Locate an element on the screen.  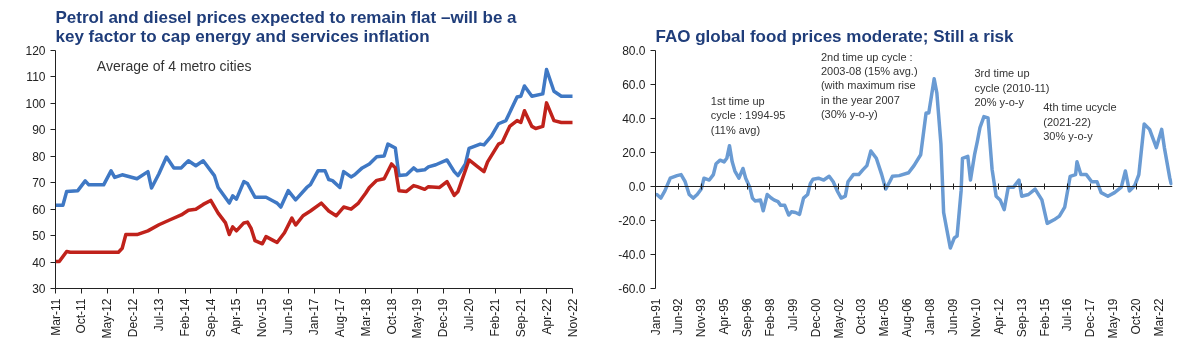
x-tick-label: Apr-95 is located at coordinates (724, 316).